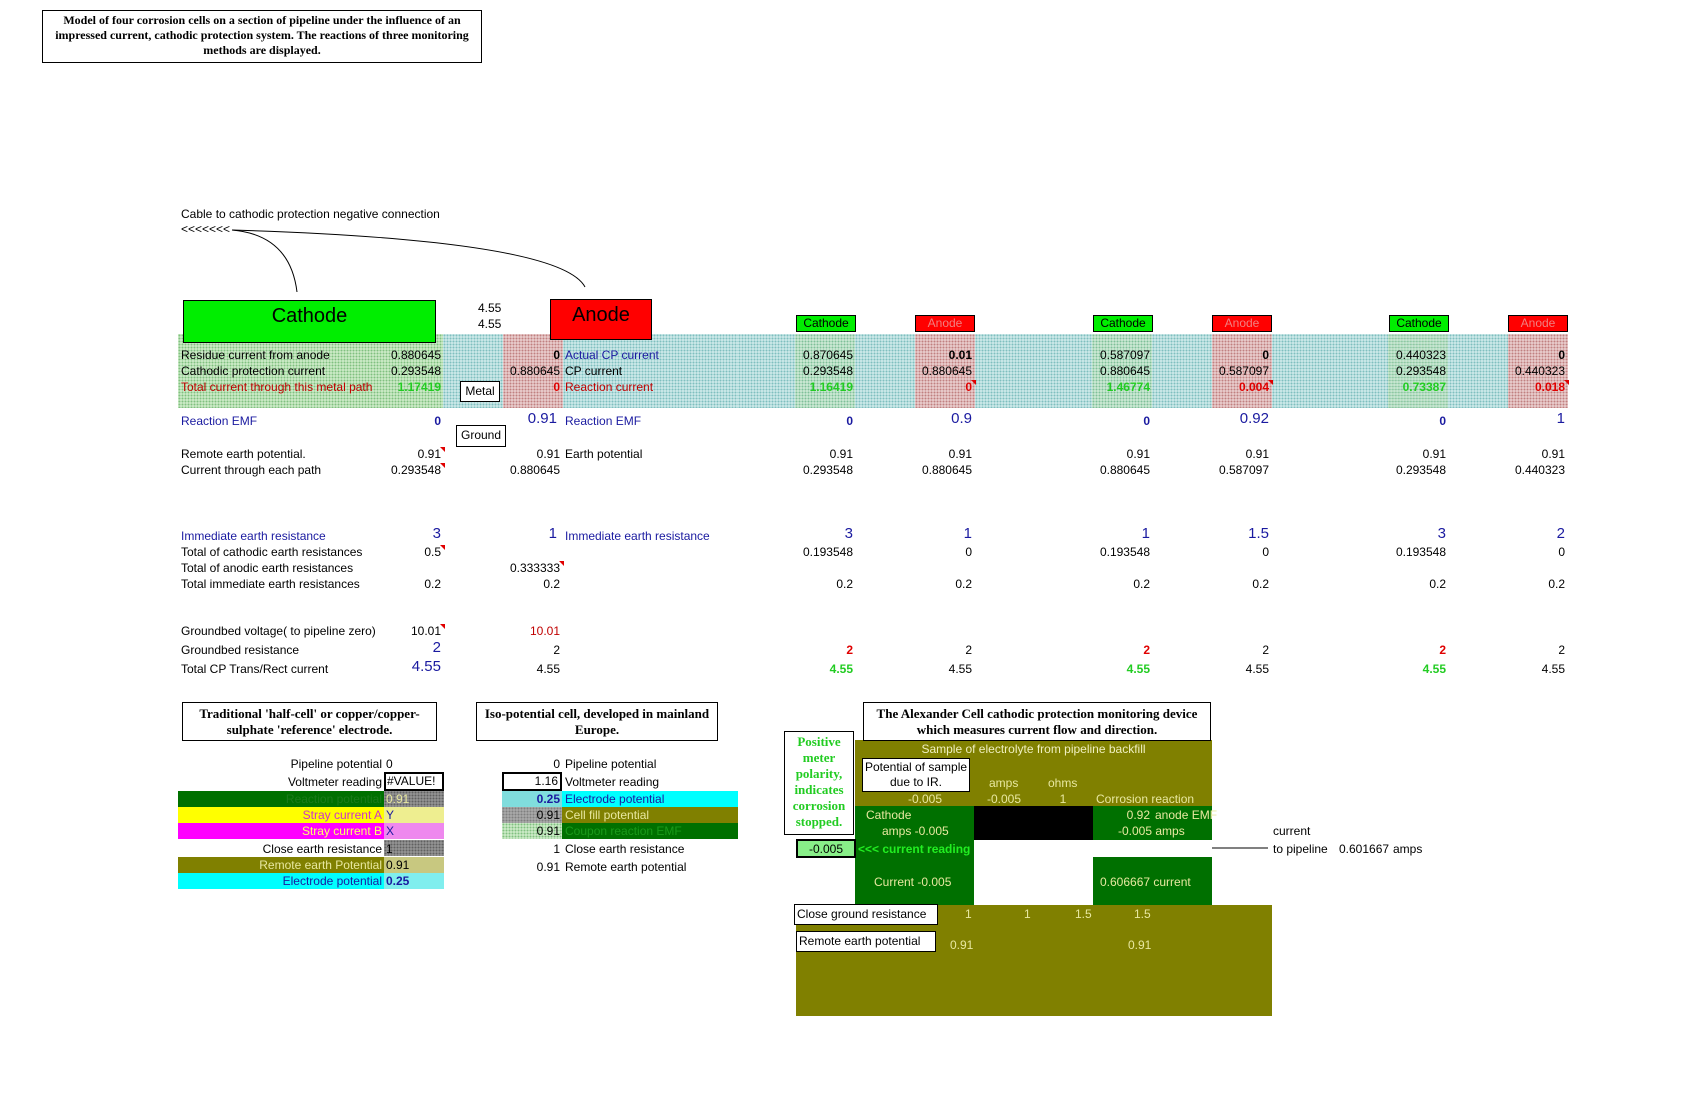 Image resolution: width=1692 pixels, height=1096 pixels. What do you see at coordinates (548, 815) in the screenshot?
I see `iso-value-3: 0.91` at bounding box center [548, 815].